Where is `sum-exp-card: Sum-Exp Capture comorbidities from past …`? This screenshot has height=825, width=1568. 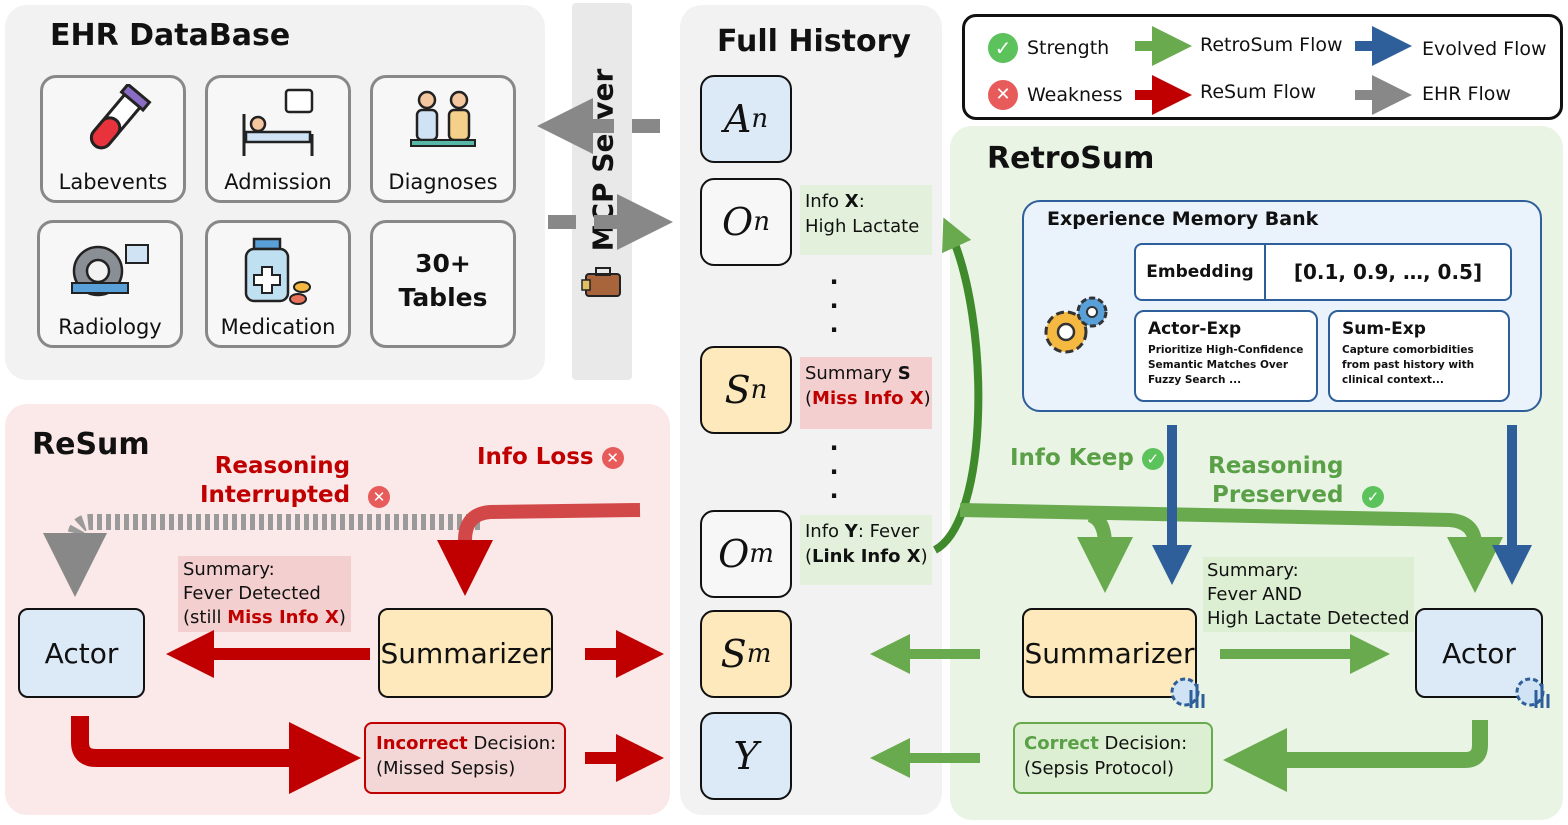 sum-exp-card: Sum-Exp Capture comorbidities from past … is located at coordinates (1419, 356).